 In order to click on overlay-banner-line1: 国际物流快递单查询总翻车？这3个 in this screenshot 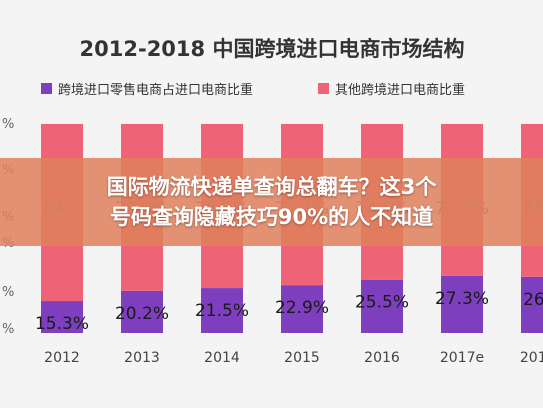, I will do `click(271, 187)`.